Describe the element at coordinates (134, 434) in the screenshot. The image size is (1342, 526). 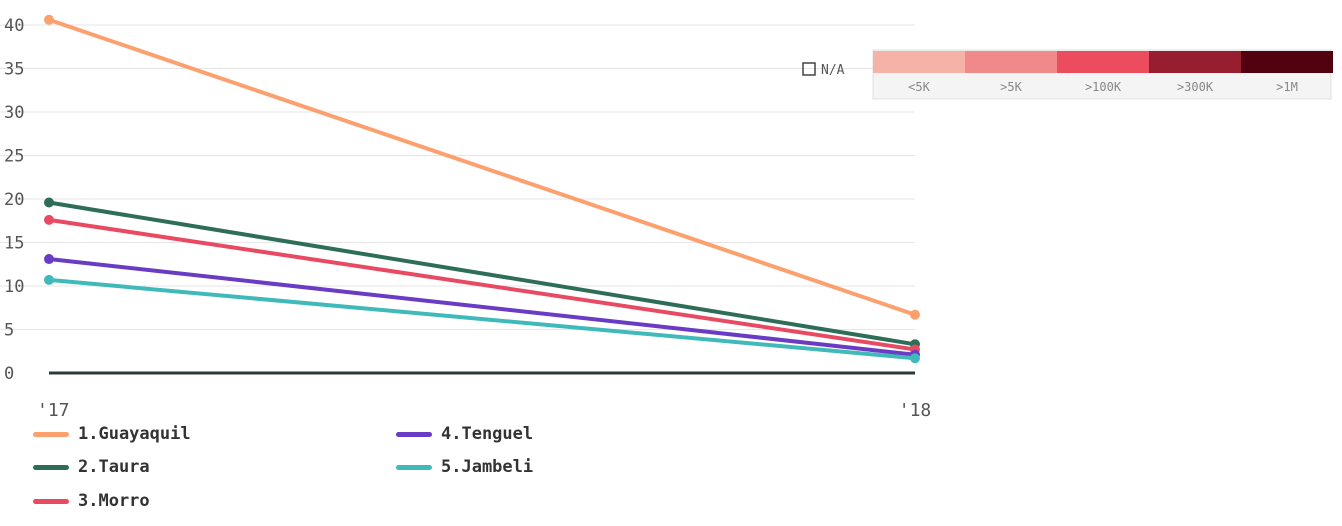
I see `legend-label: 1.Guayaquil` at that location.